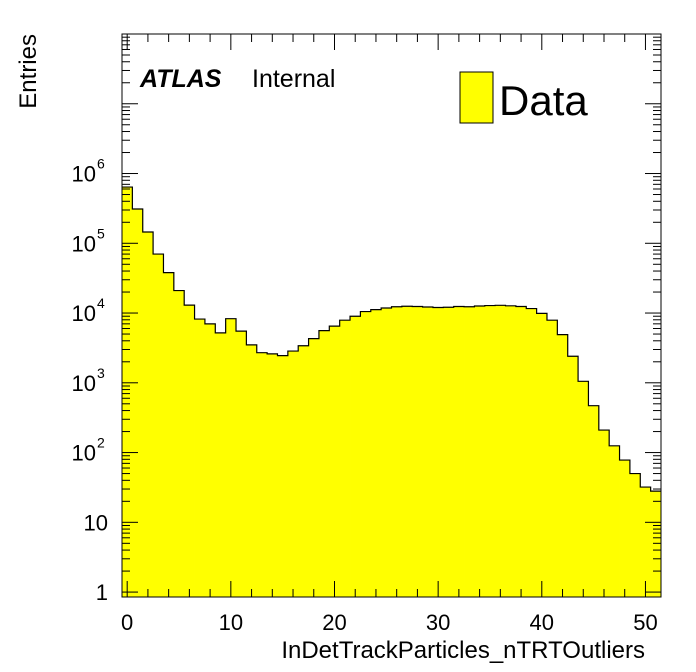  I want to click on y-tick-label: 1, so click(102, 592).